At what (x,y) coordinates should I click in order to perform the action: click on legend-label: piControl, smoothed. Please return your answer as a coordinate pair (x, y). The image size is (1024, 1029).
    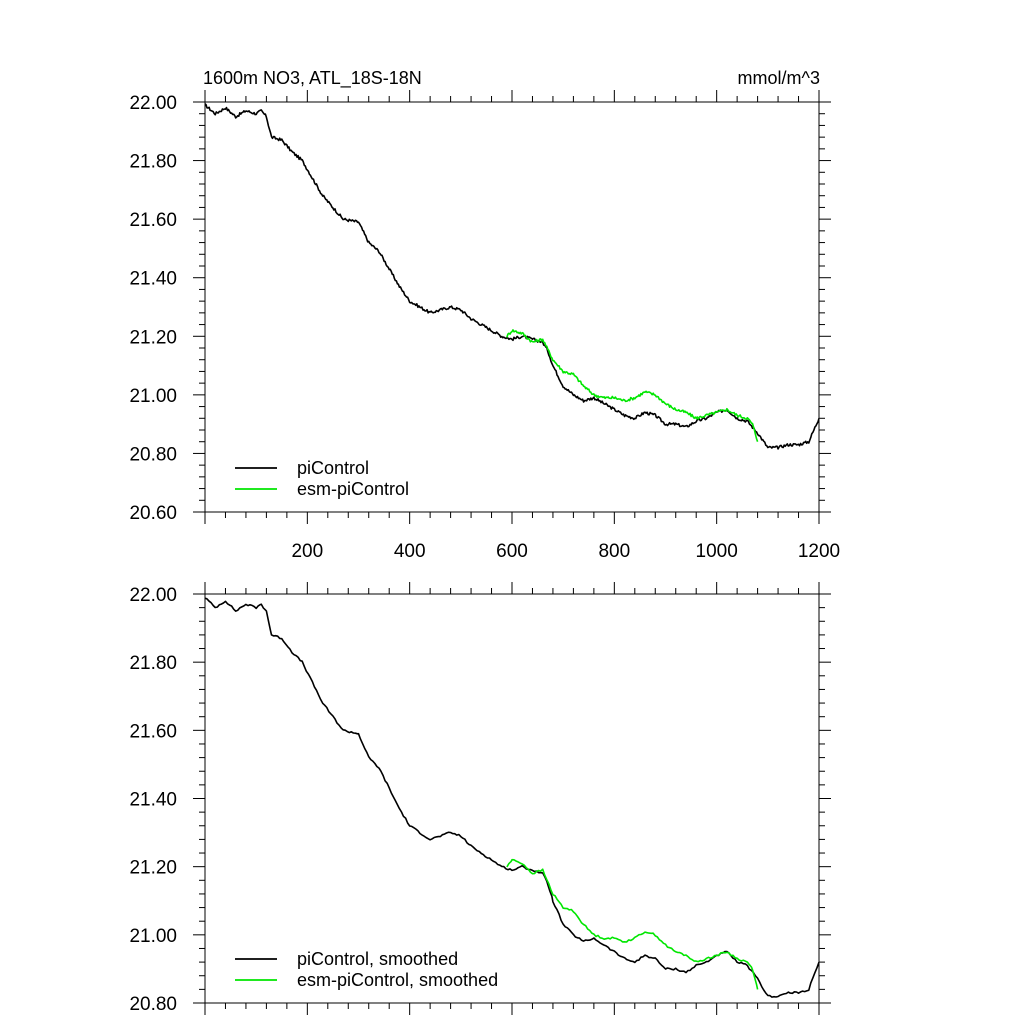
    Looking at the image, I should click on (377, 959).